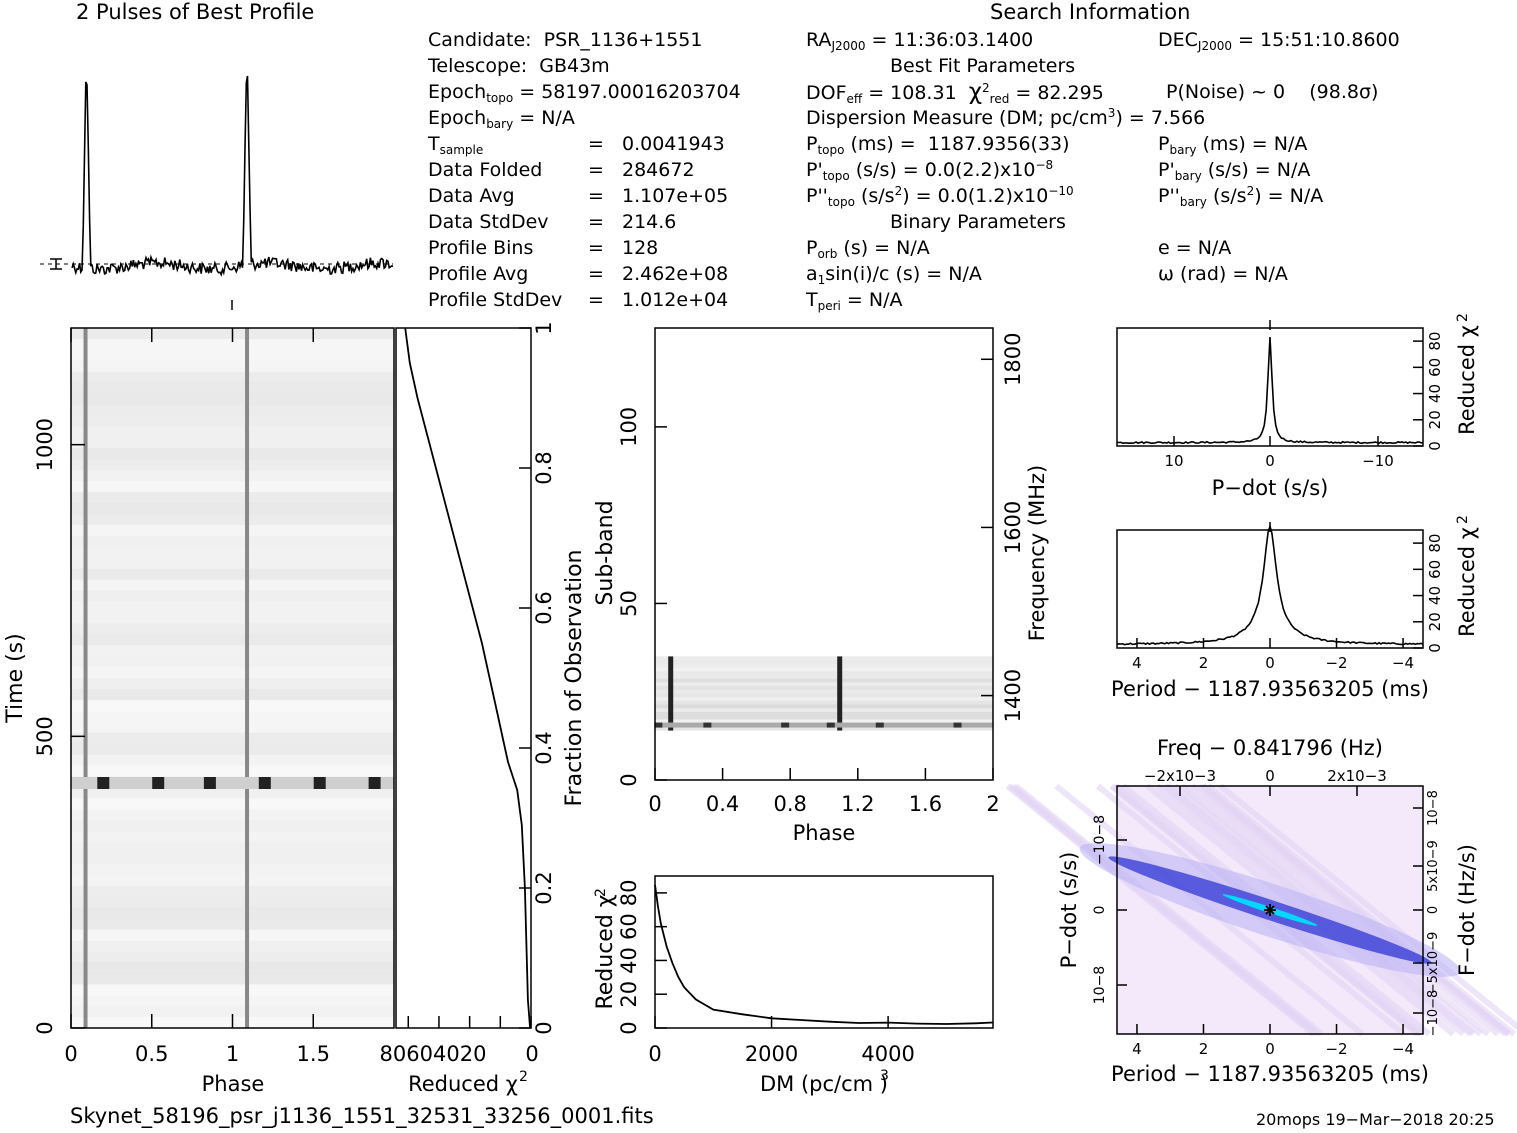  Describe the element at coordinates (488, 222) in the screenshot. I see `stats-label: Data StdDev` at that location.